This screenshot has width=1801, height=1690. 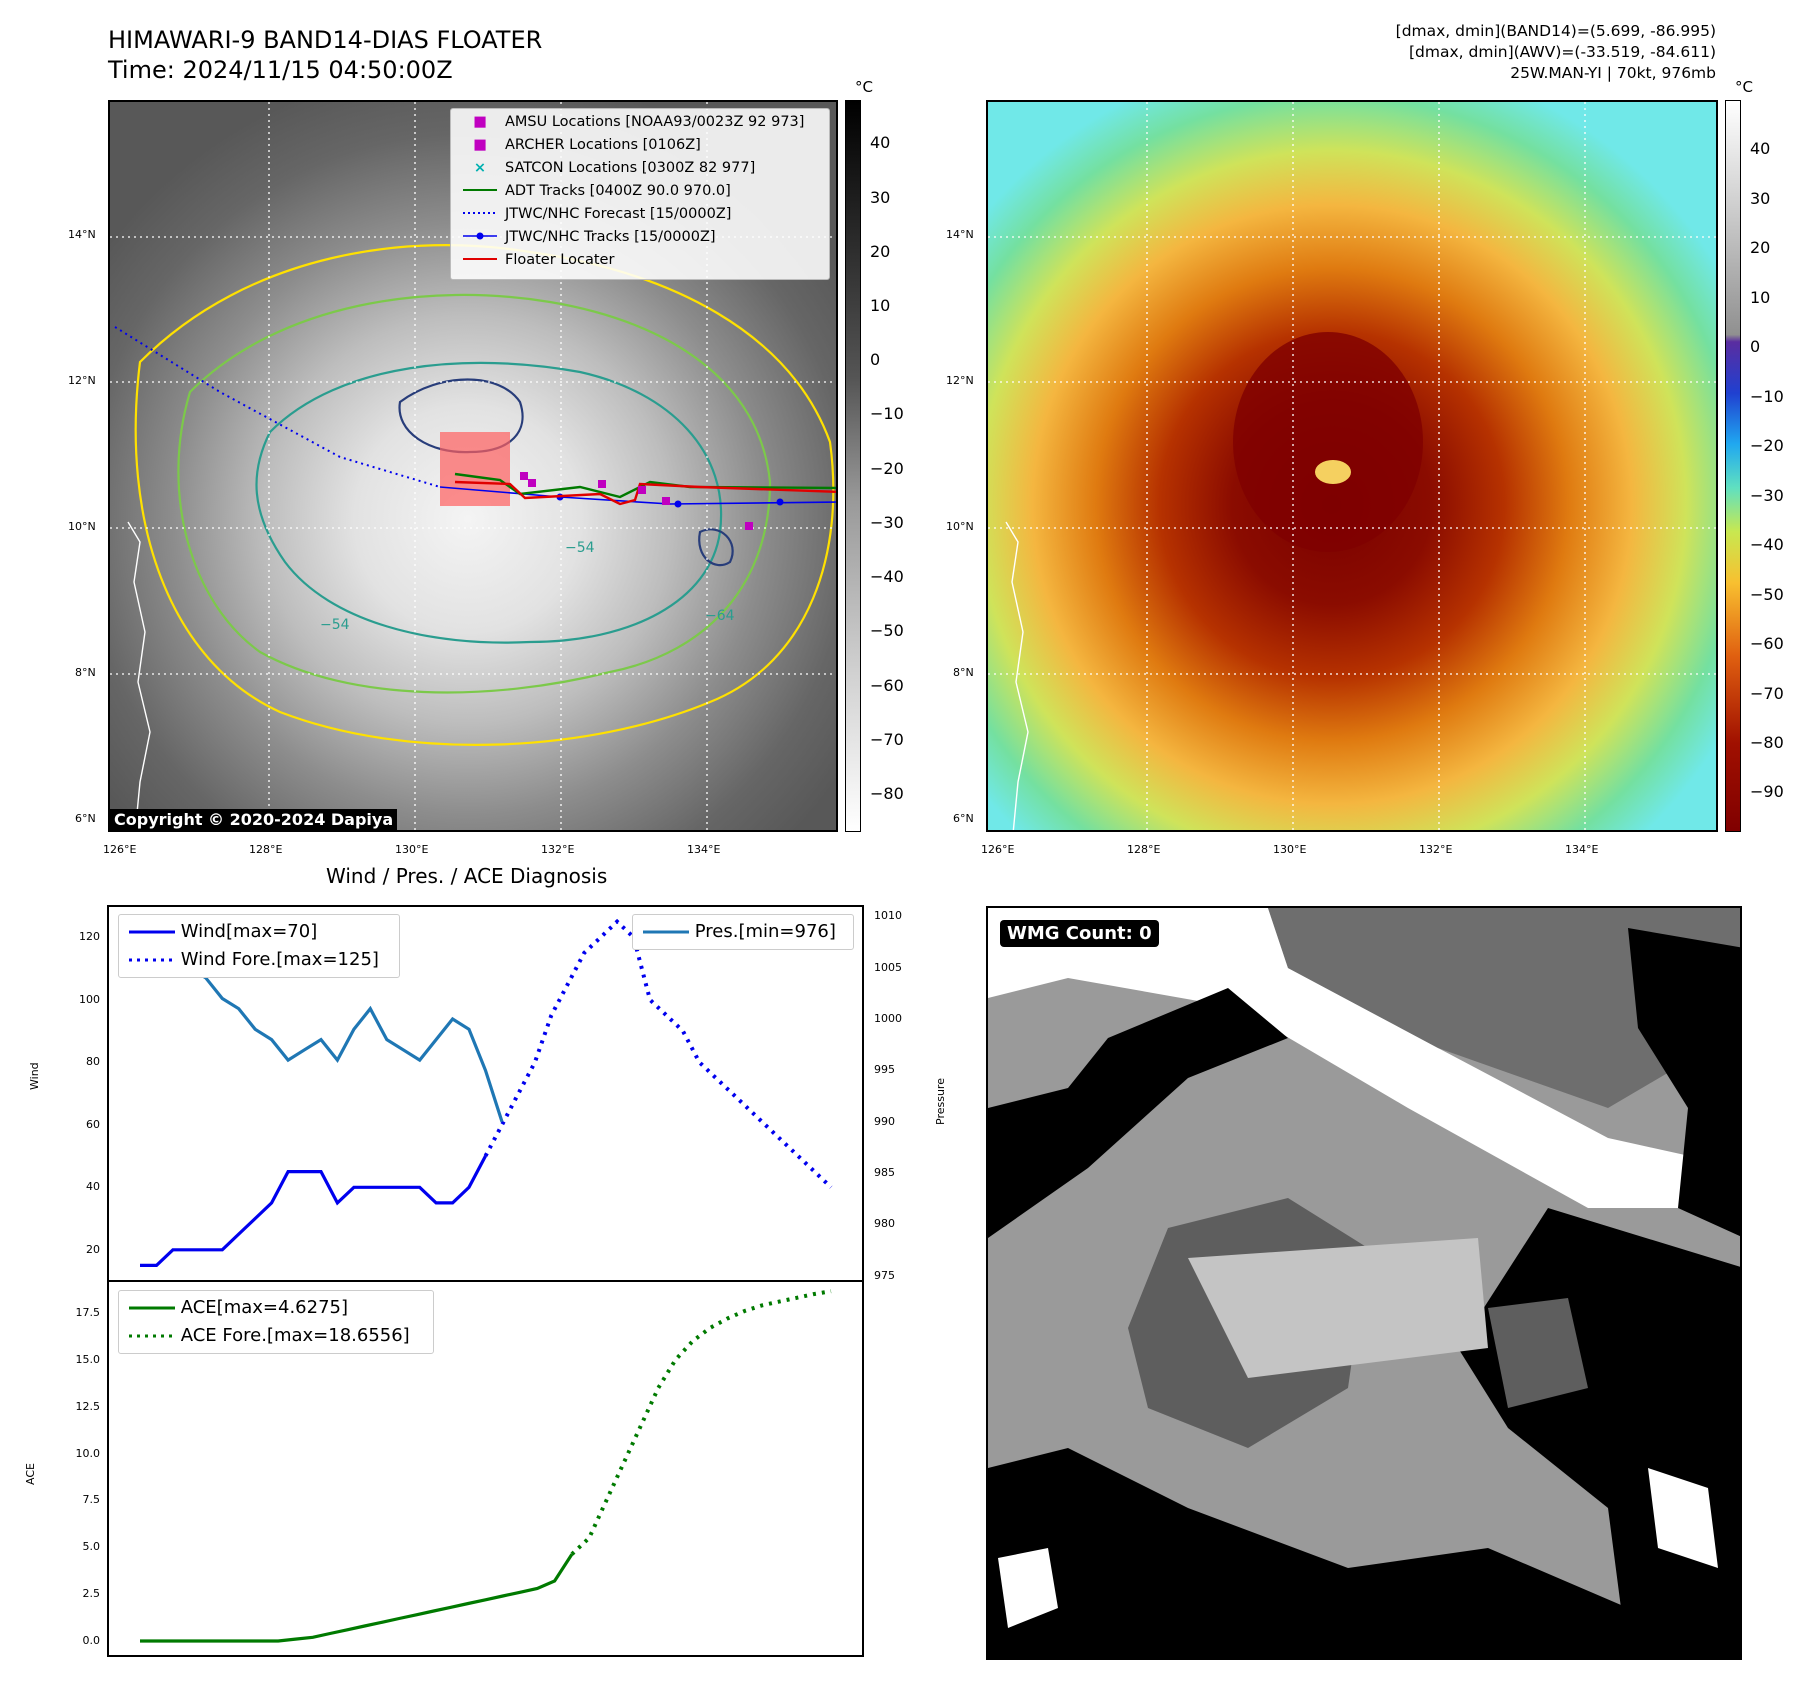 What do you see at coordinates (1767, 693) in the screenshot?
I see `colorbar-tick: −70` at bounding box center [1767, 693].